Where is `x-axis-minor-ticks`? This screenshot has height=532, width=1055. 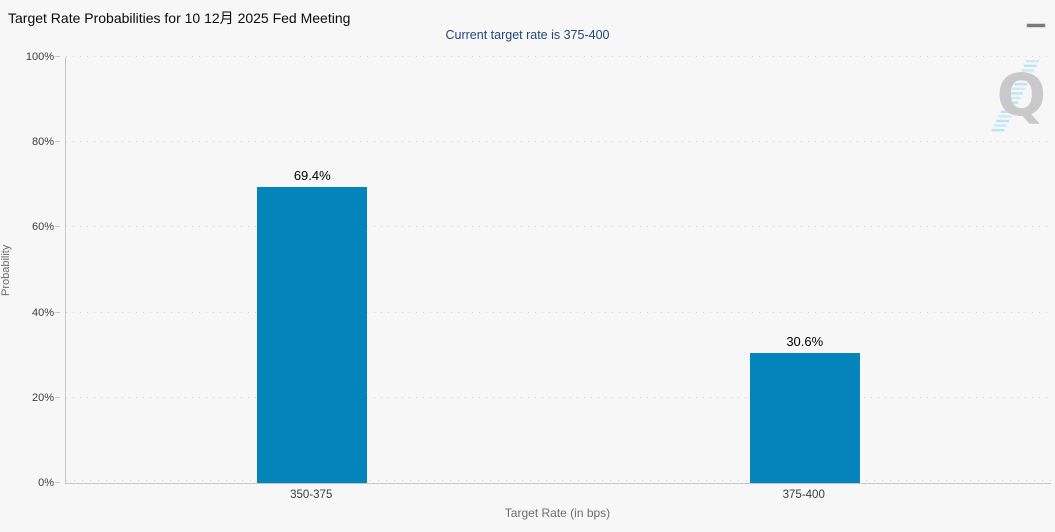 x-axis-minor-ticks is located at coordinates (558, 480).